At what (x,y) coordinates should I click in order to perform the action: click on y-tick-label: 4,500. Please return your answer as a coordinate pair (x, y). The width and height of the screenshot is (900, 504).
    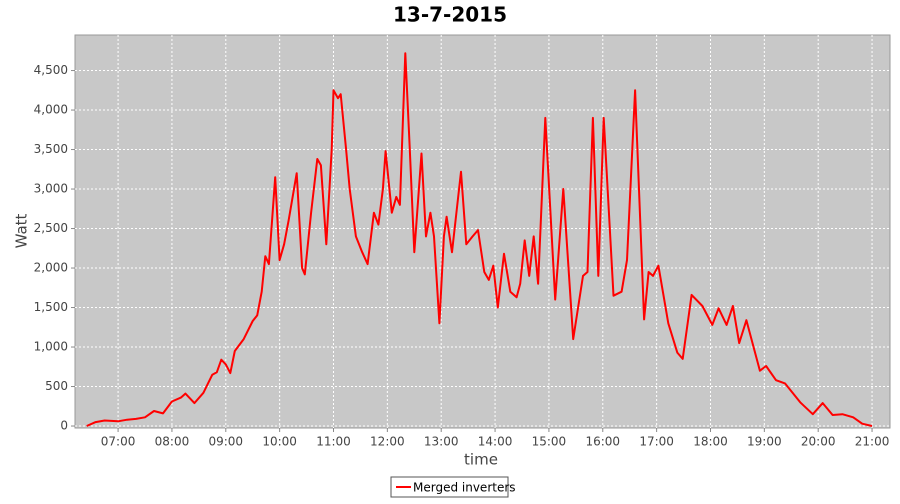
    Looking at the image, I should click on (51, 70).